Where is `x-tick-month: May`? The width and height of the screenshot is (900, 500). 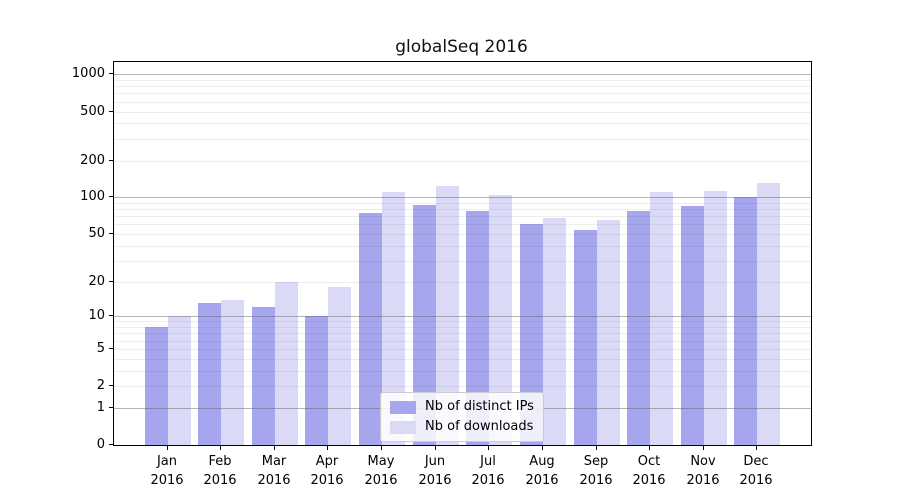 x-tick-month: May is located at coordinates (381, 461).